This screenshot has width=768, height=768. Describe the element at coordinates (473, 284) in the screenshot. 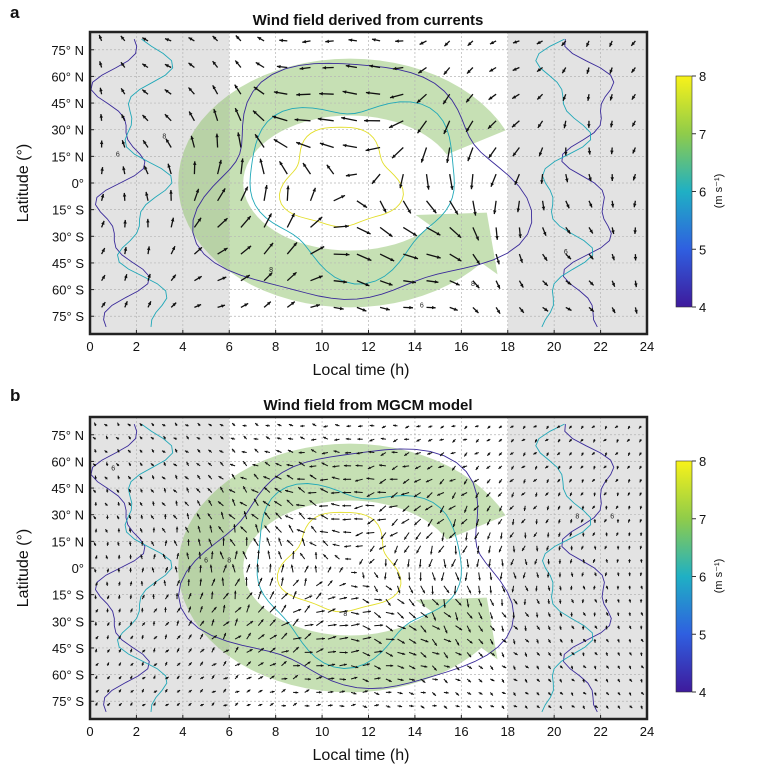

I see `contour-label-4: 8` at that location.